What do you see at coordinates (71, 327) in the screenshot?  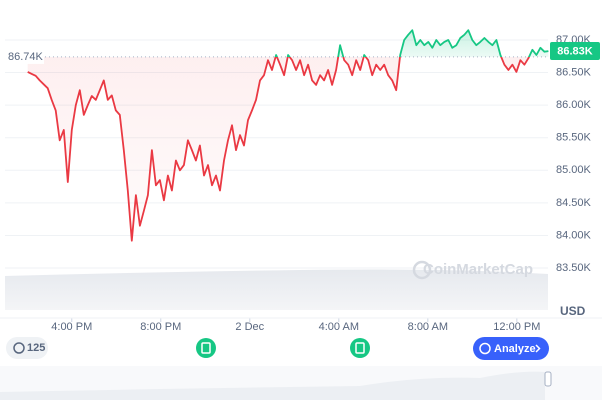 I see `x-tick-label: 4:00 PM` at bounding box center [71, 327].